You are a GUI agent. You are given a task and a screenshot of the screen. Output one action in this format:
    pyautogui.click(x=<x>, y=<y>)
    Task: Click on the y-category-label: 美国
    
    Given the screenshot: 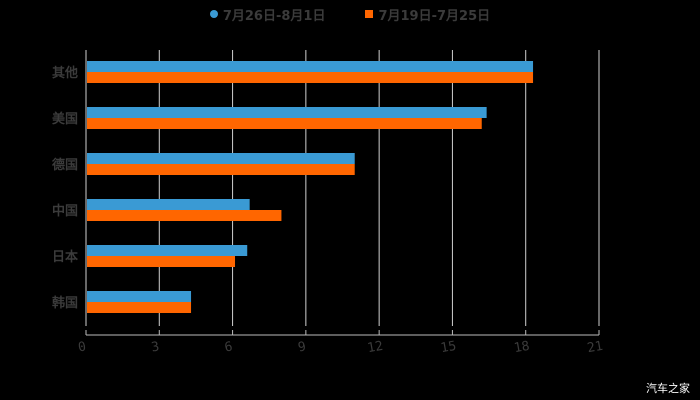 What is the action you would take?
    pyautogui.click(x=65, y=119)
    